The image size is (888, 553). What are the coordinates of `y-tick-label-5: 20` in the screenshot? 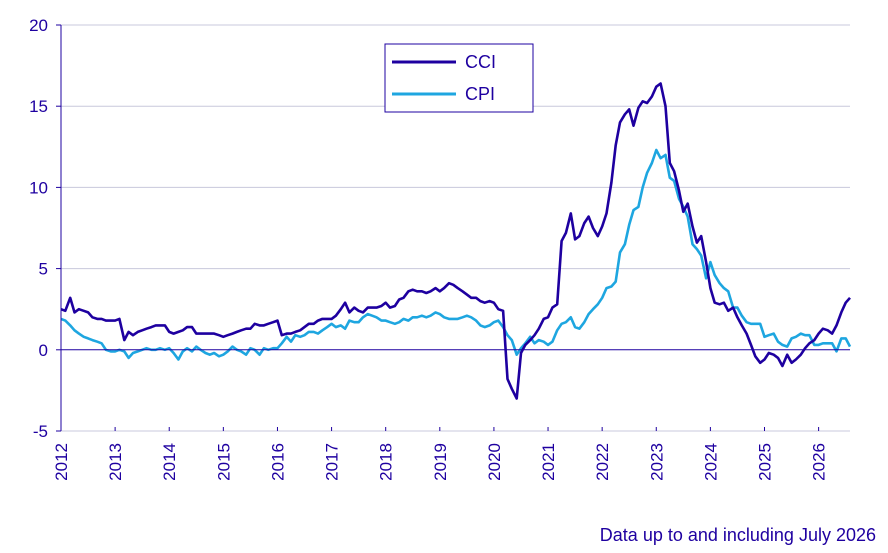 It's located at (38, 25).